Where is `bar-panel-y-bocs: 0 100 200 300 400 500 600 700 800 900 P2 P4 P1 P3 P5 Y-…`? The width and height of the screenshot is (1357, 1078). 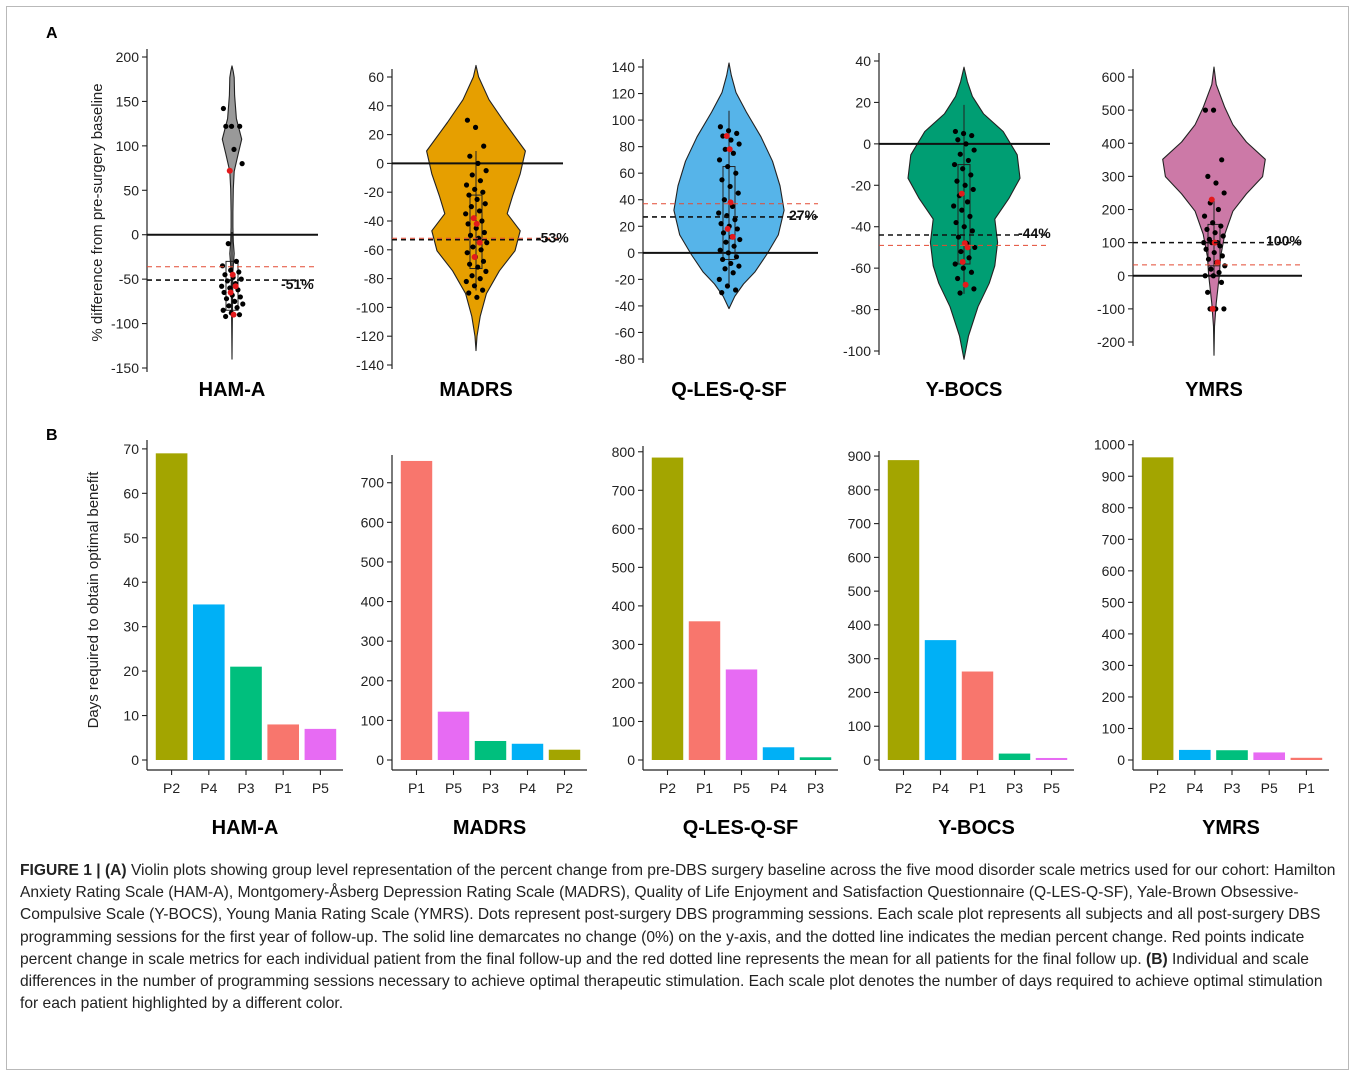 bar-panel-y-bocs: 0 100 200 300 400 500 600 700 800 900 P2 P4 P1 P3 P5 Y-… is located at coordinates (961, 643).